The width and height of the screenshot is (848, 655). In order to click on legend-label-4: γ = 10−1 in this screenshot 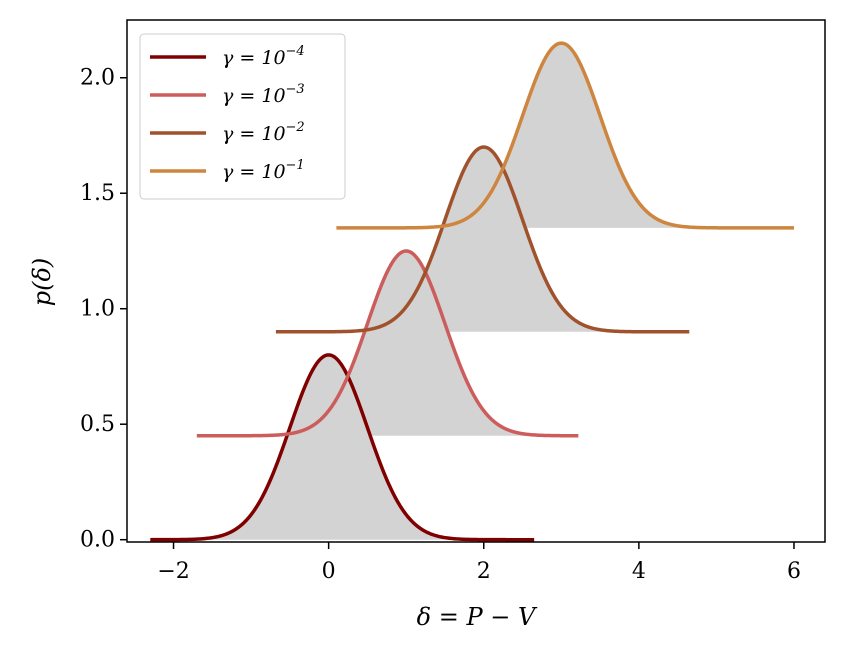, I will do `click(263, 170)`.